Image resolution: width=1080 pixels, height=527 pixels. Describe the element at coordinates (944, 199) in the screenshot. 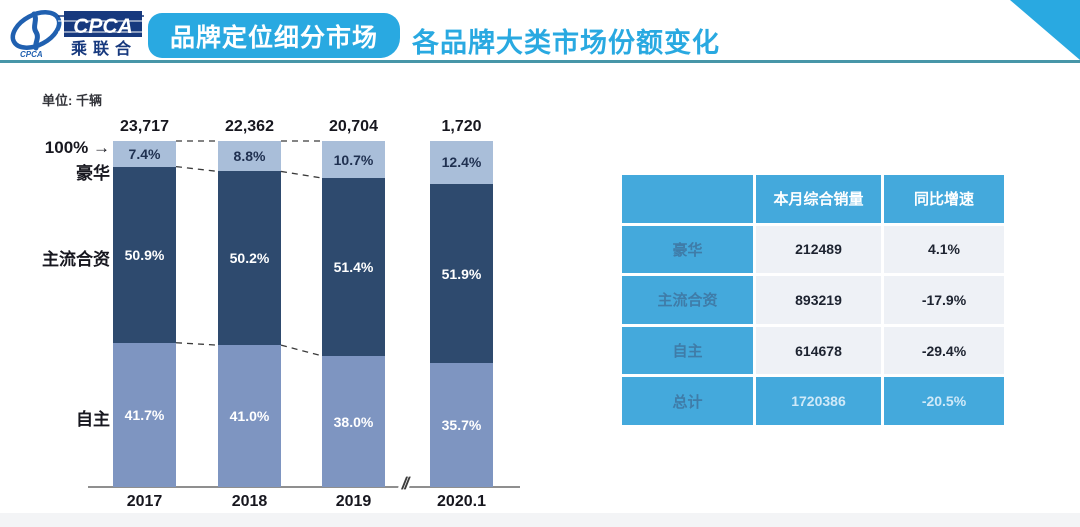

I see `table-header-yoy: 同比增速` at that location.